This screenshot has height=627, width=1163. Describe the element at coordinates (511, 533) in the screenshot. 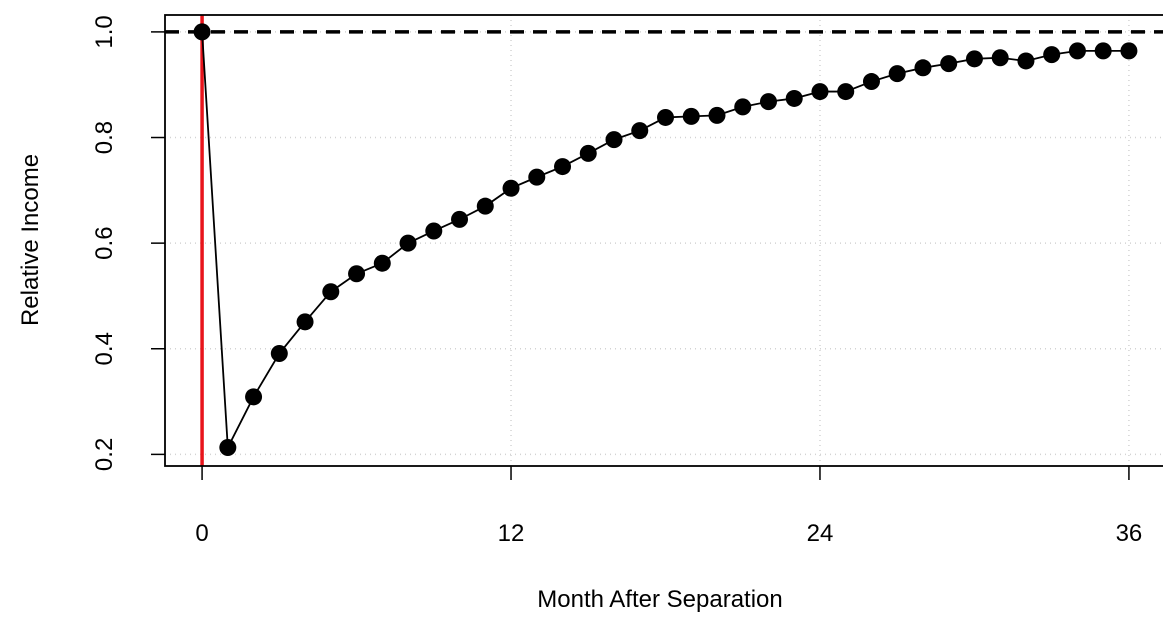

I see `x-tick-label: 12` at that location.